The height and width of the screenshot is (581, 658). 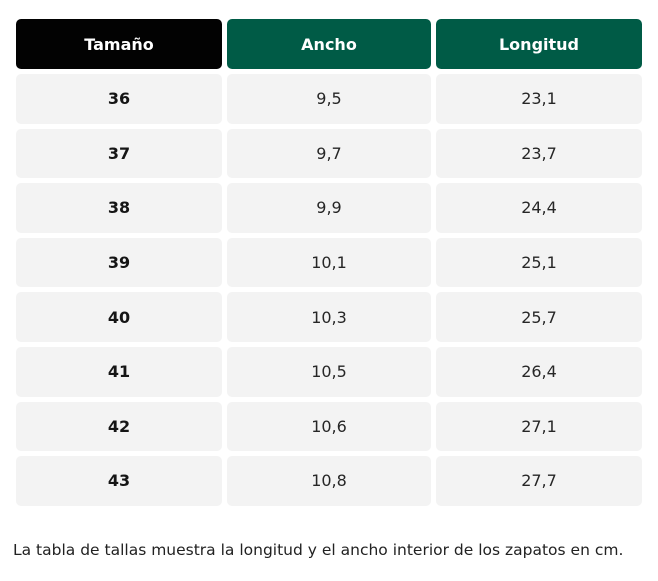 What do you see at coordinates (329, 44) in the screenshot?
I see `header-width: Ancho` at bounding box center [329, 44].